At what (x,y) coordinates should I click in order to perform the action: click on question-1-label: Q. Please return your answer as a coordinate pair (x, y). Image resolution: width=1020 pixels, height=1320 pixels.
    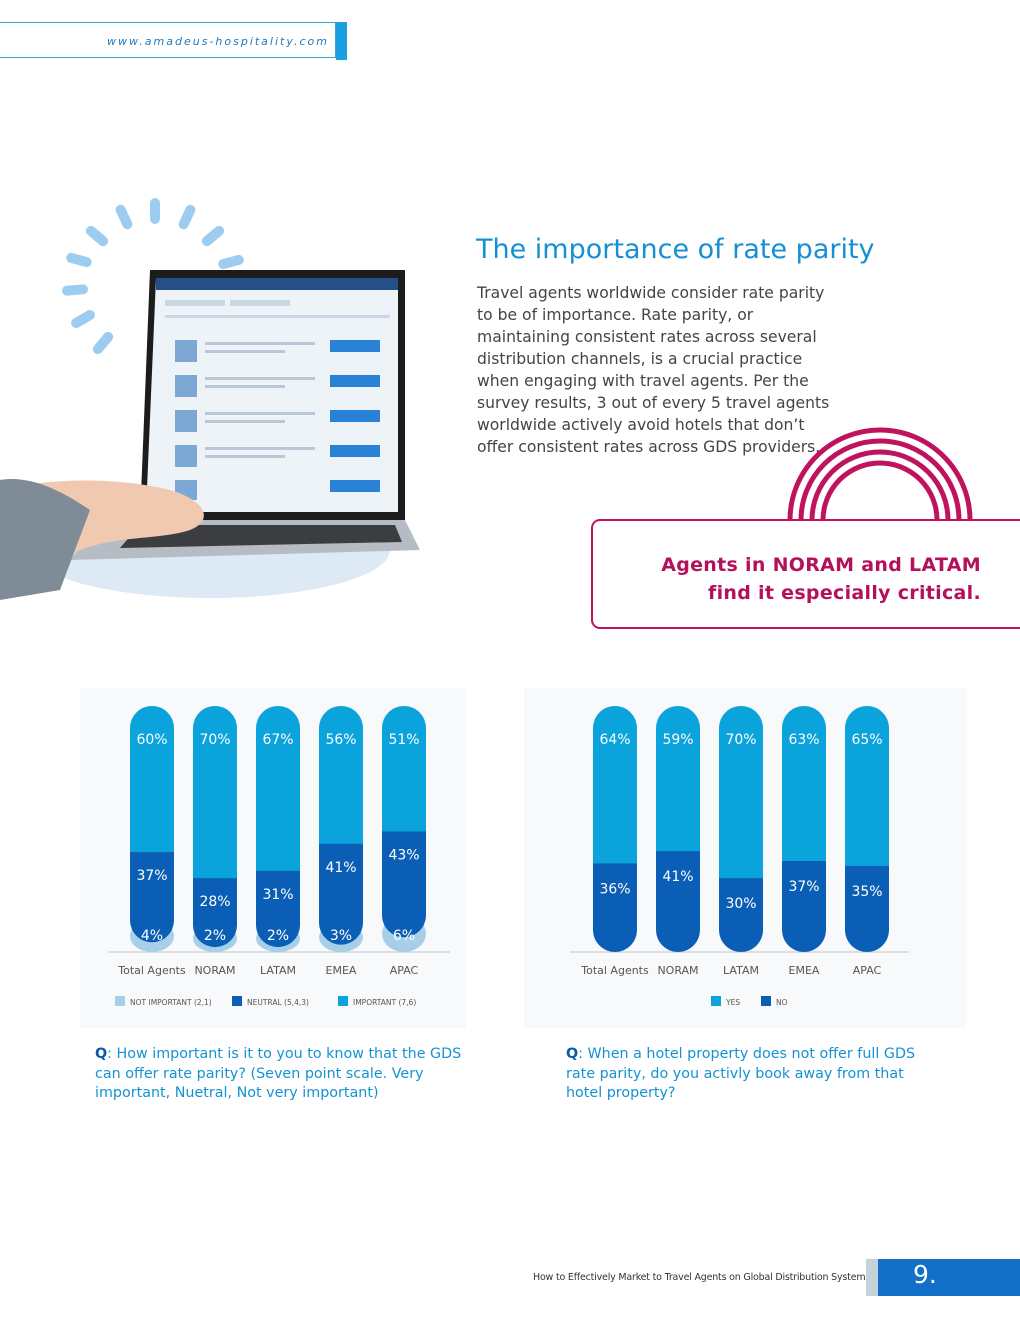
    Looking at the image, I should click on (101, 1054).